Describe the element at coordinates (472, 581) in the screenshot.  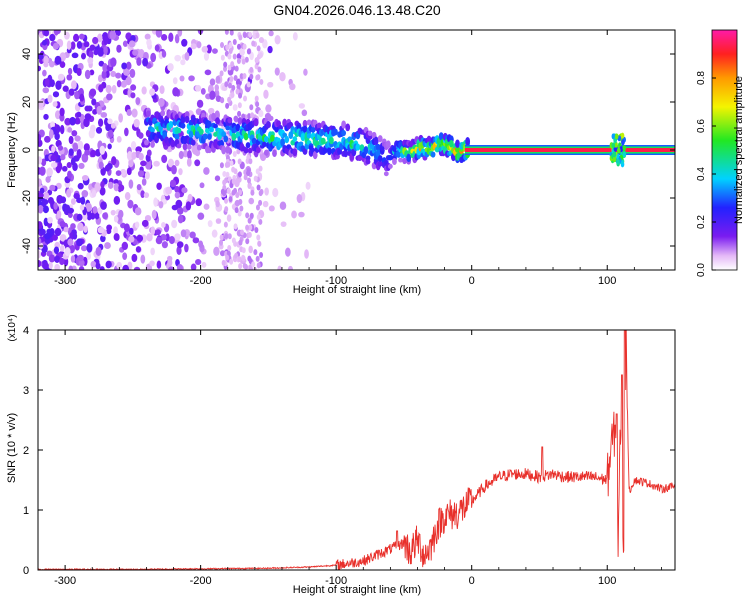
I see `snr-x-tick-label: 0` at that location.